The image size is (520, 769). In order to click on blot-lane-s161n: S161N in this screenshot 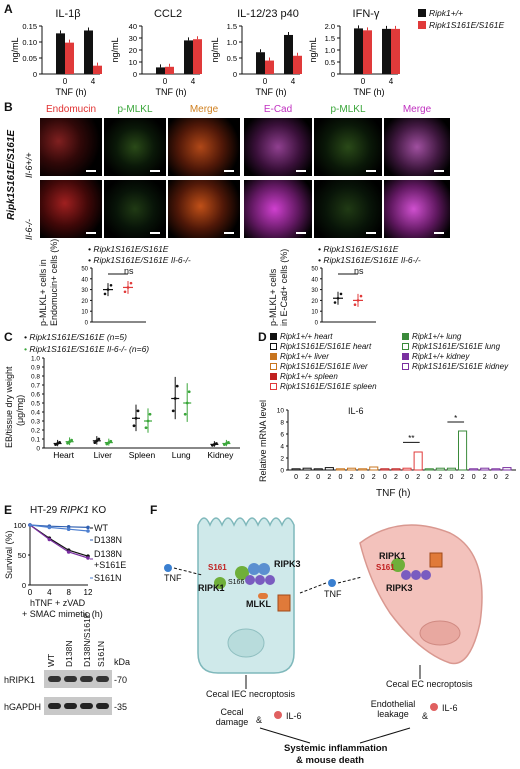, I will do `click(101, 654)`.